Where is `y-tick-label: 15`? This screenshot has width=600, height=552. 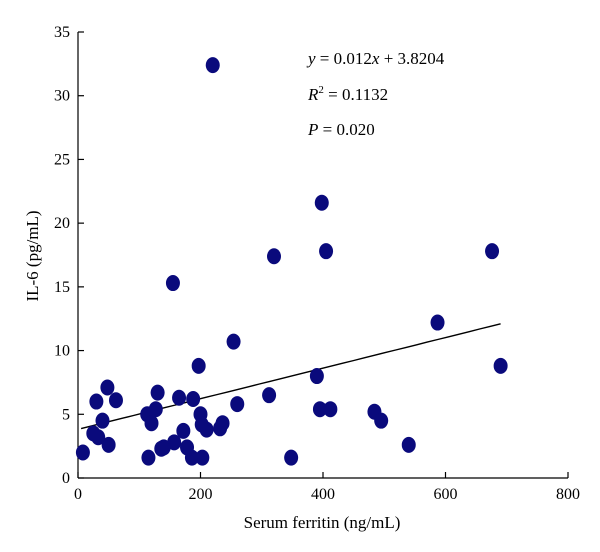 y-tick-label: 15 is located at coordinates (62, 287).